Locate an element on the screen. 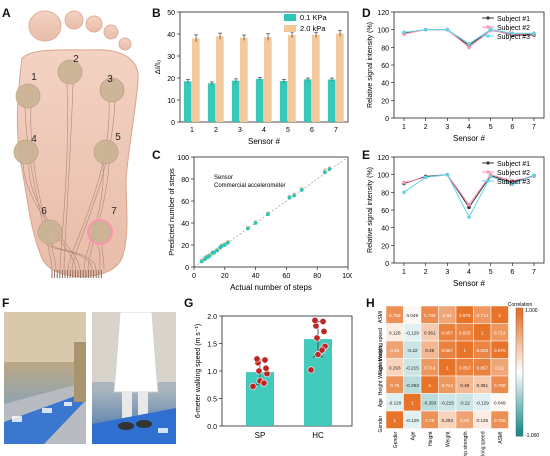 The height and width of the screenshot is (456, 550). y-tick-label: 0 is located at coordinates (173, 123).